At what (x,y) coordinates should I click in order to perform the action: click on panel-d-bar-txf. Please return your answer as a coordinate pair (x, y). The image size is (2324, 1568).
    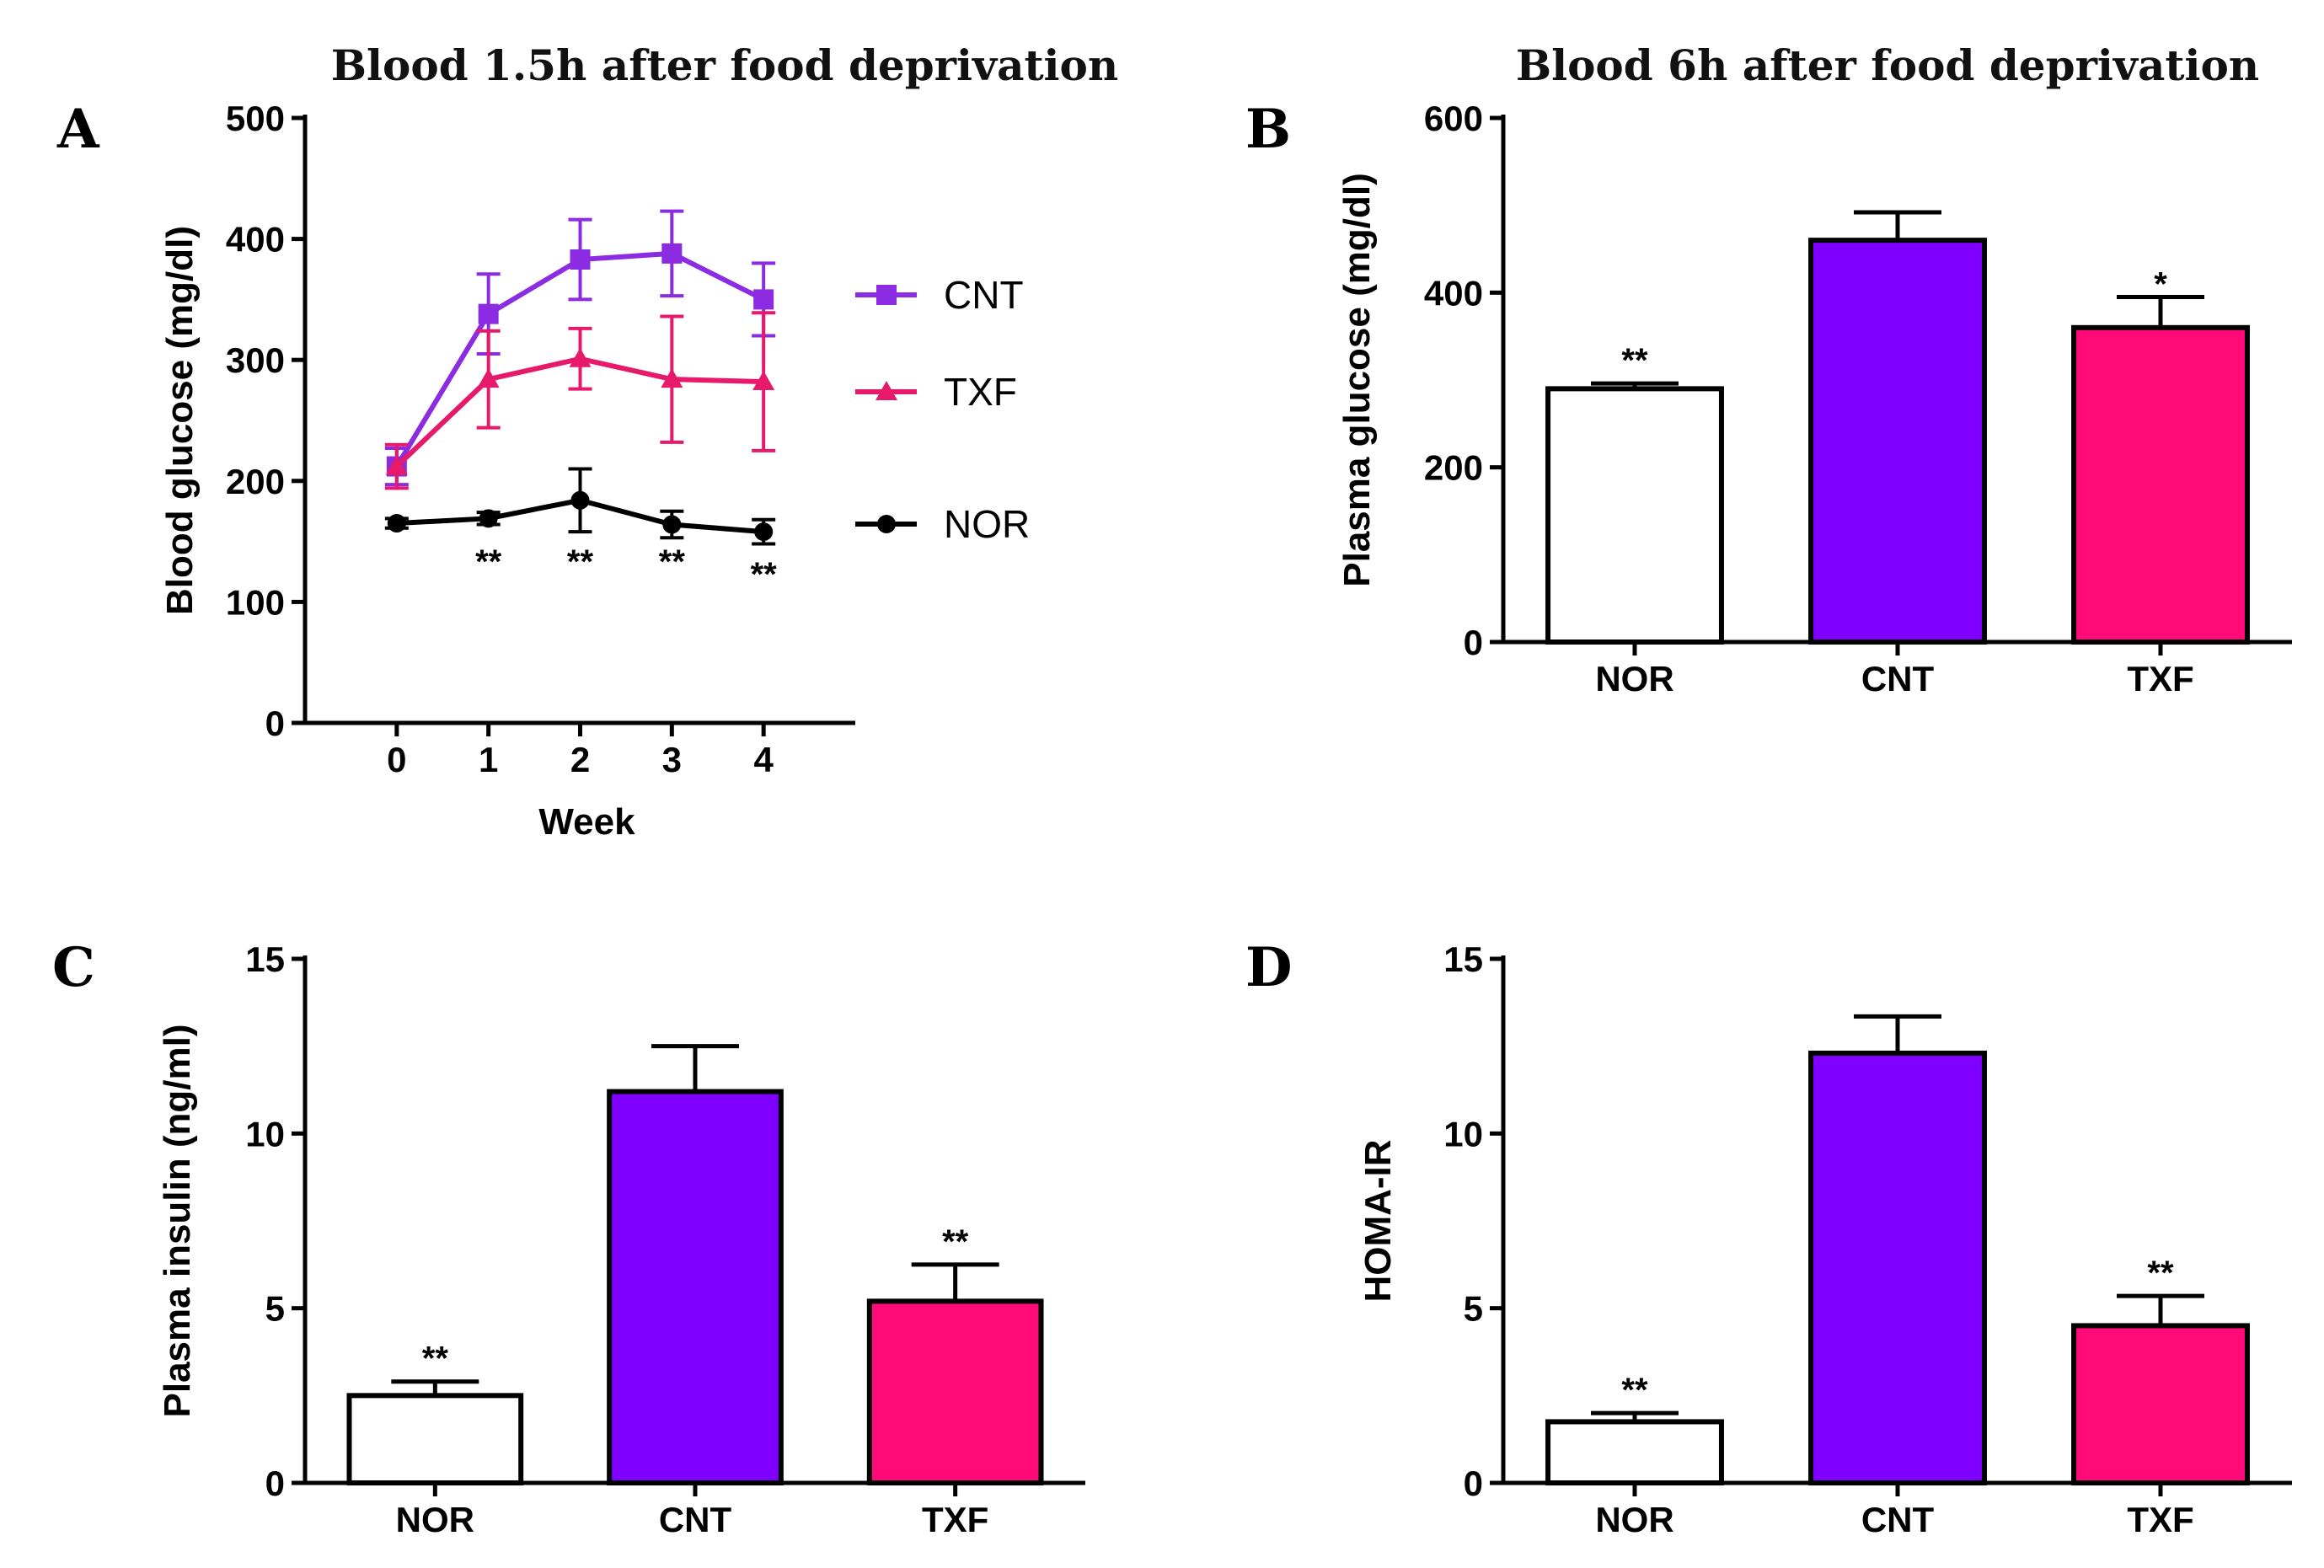
    Looking at the image, I should click on (2160, 1404).